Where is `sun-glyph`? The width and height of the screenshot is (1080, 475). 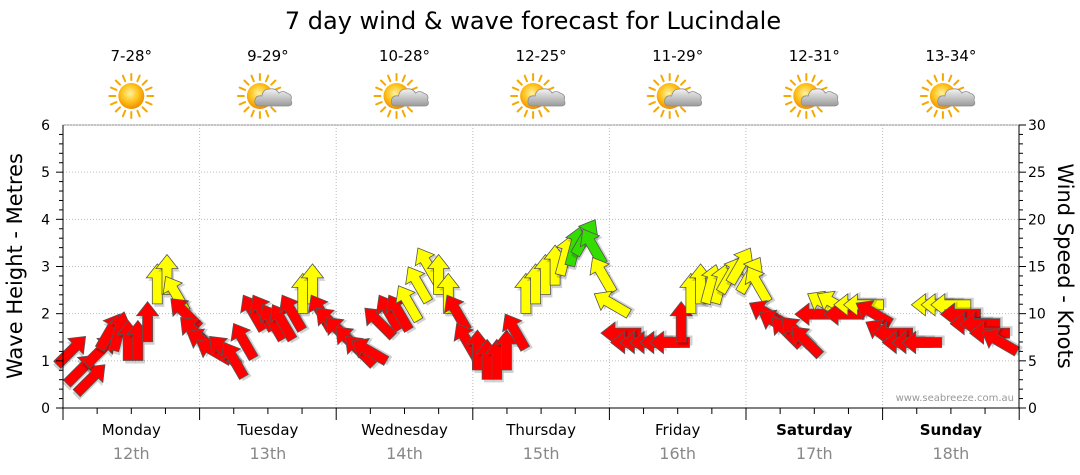
sun-glyph is located at coordinates (131, 96).